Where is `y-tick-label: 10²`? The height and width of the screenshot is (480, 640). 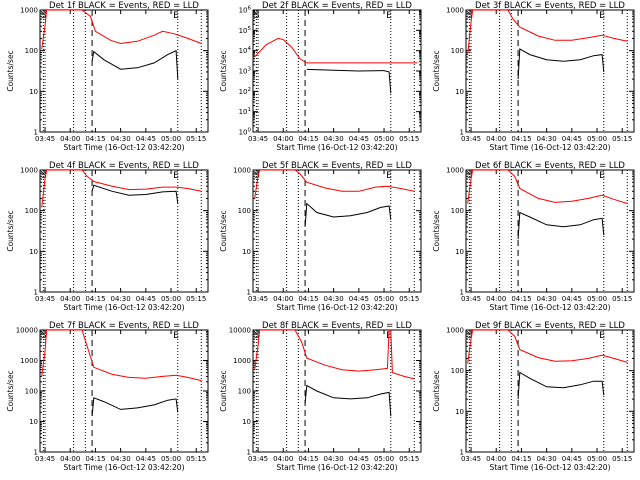 y-tick-label: 10² is located at coordinates (245, 91).